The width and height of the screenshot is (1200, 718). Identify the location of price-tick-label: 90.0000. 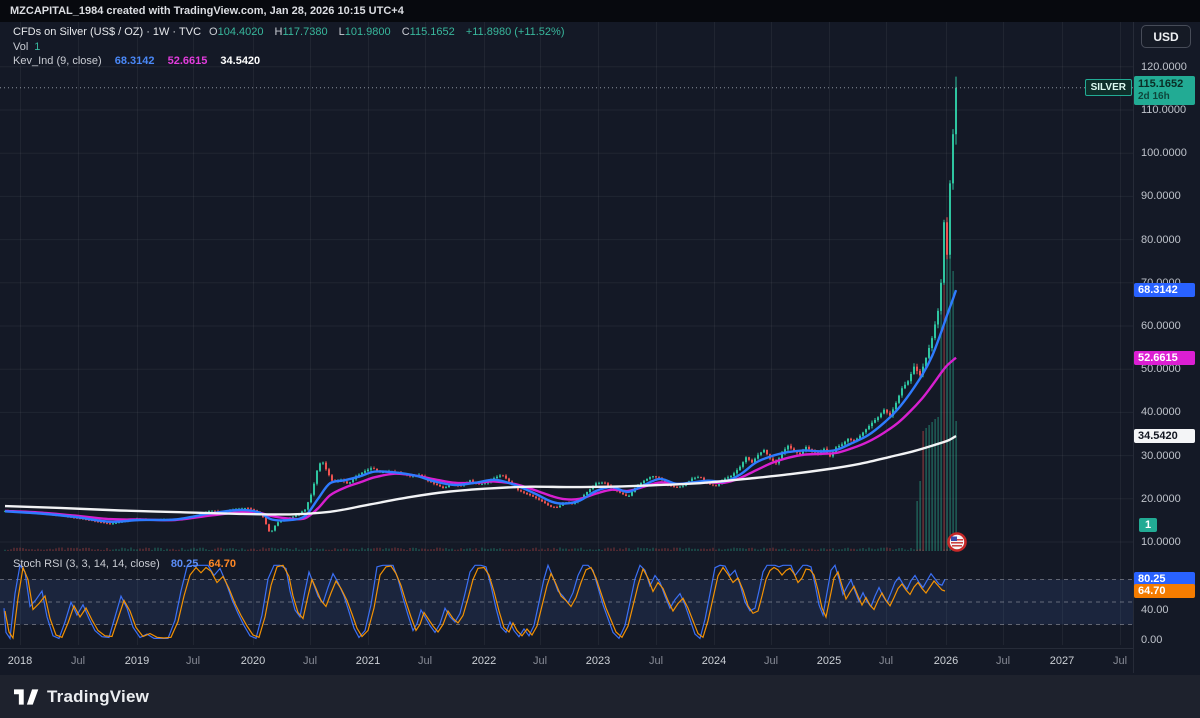
(1161, 196).